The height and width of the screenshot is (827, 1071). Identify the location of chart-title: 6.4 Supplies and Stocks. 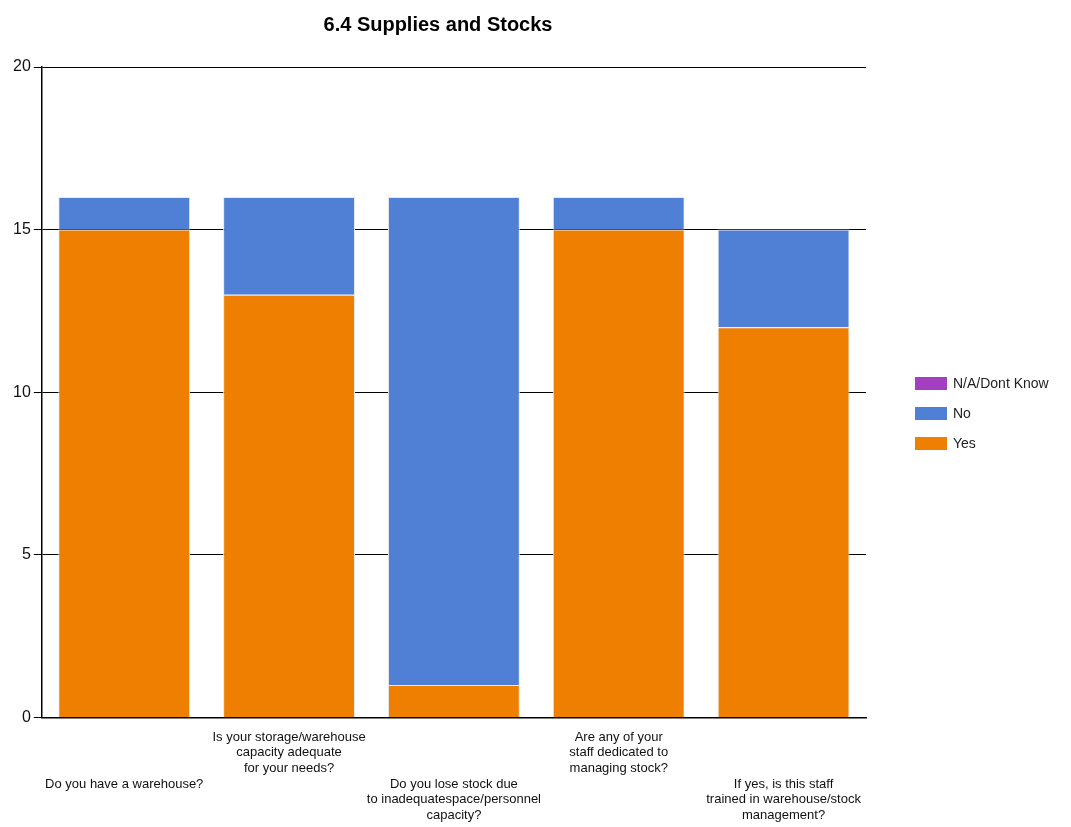
(438, 23).